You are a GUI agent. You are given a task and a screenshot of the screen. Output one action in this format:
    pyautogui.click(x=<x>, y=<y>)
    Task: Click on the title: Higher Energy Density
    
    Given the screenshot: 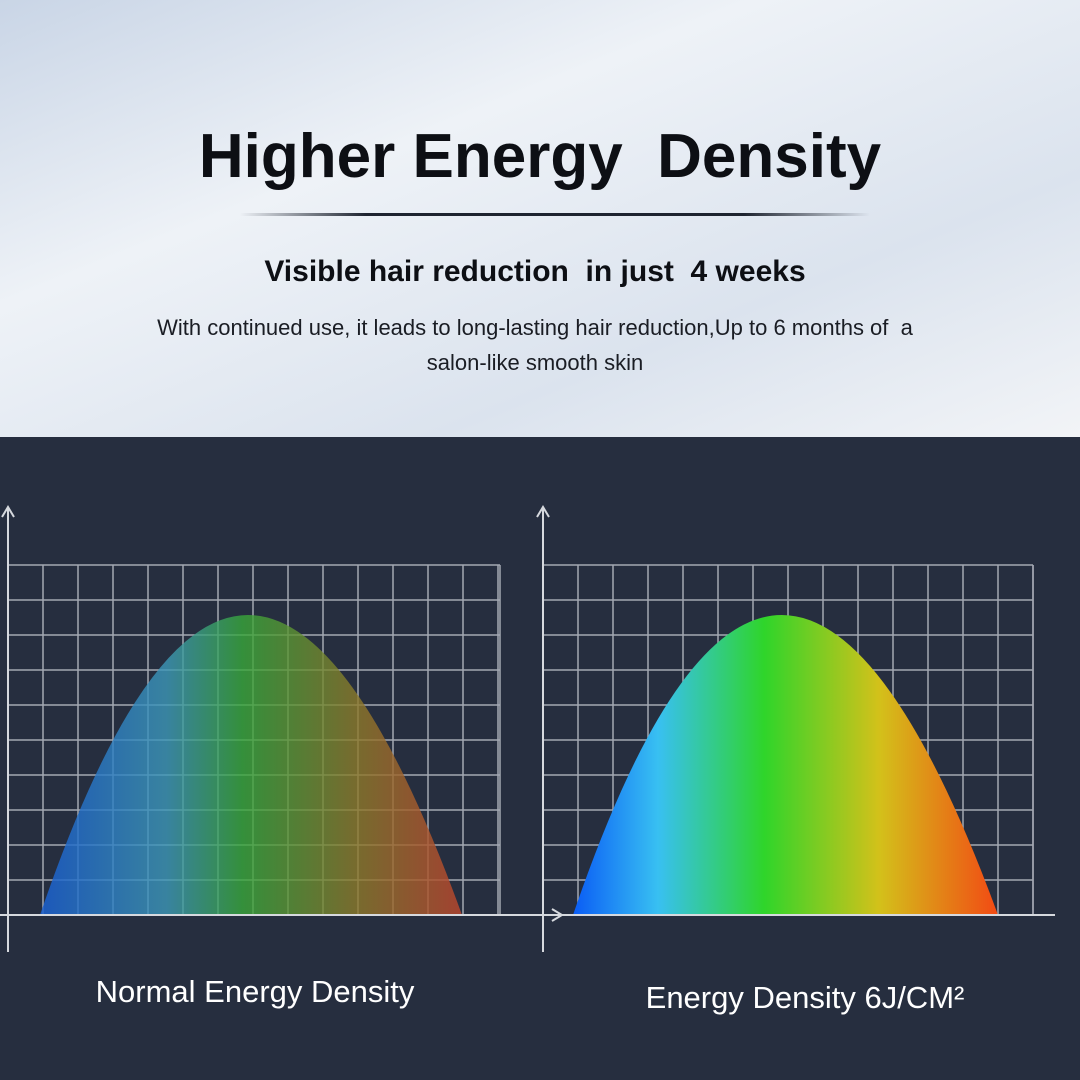 What is the action you would take?
    pyautogui.click(x=540, y=156)
    